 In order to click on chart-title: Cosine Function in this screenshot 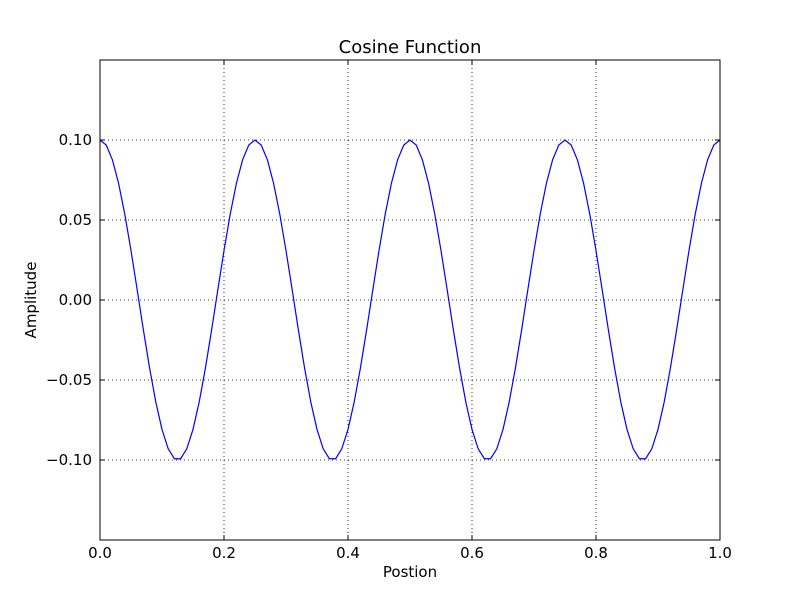, I will do `click(410, 47)`.